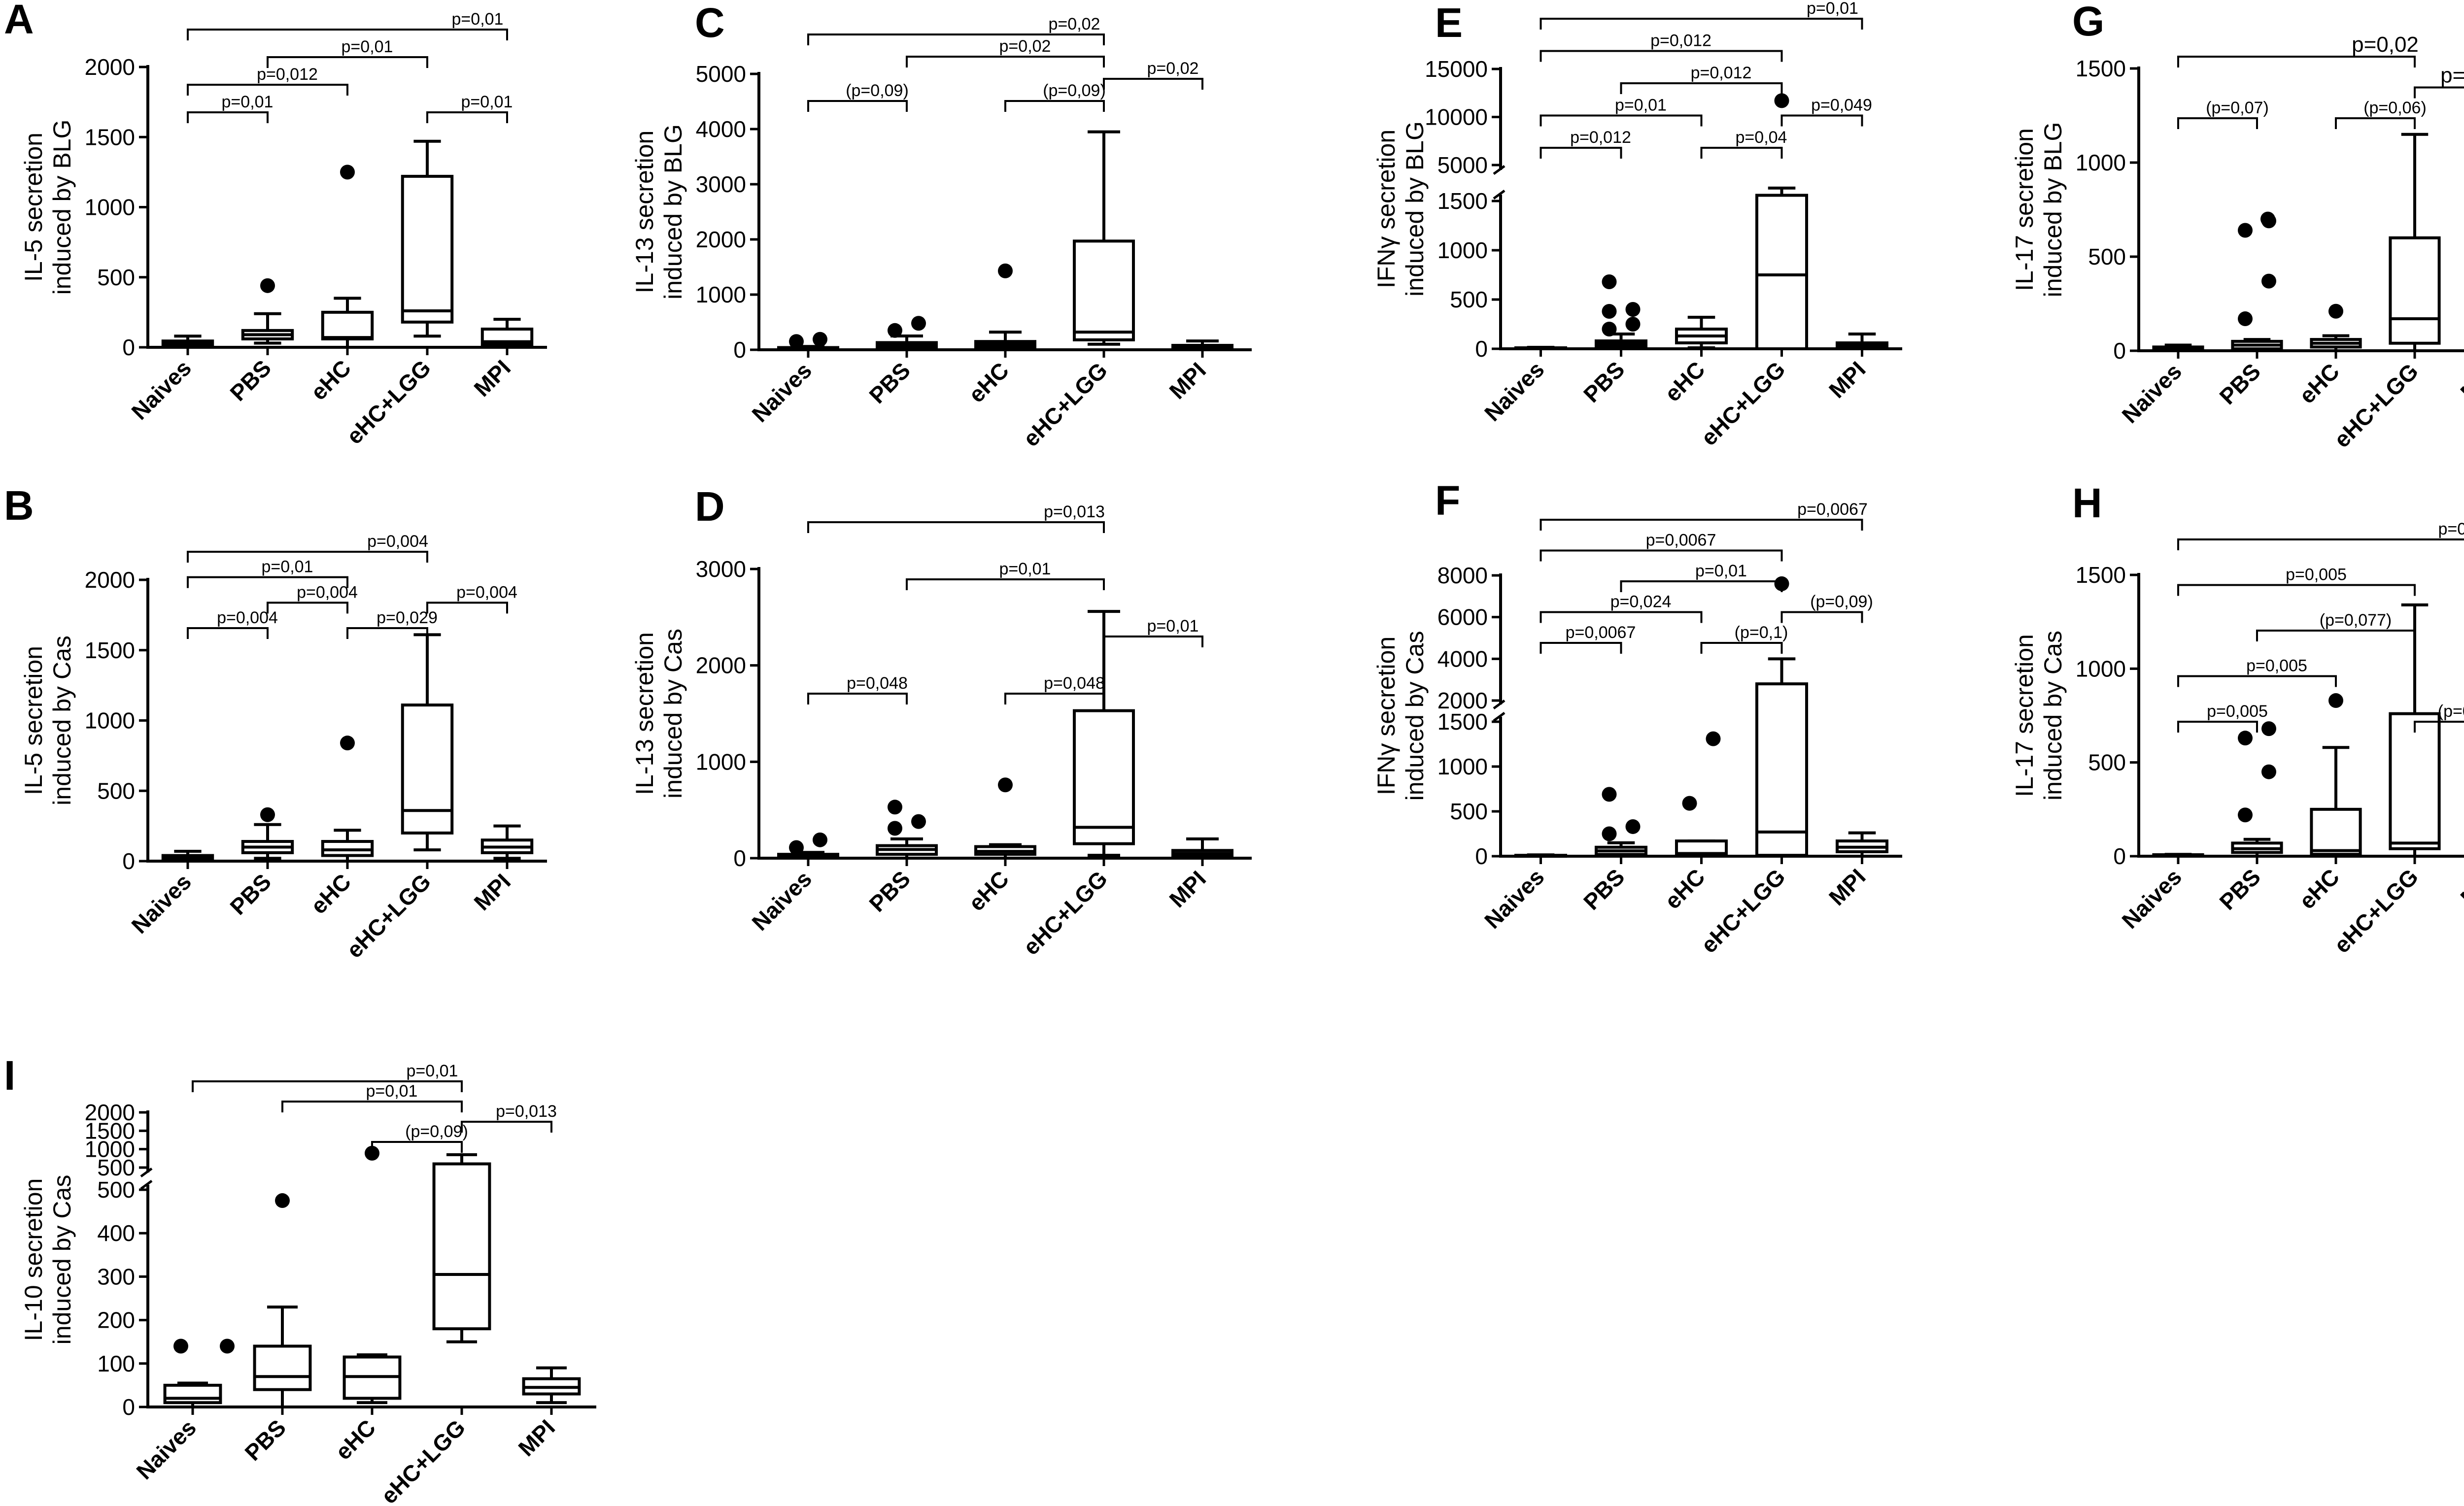 This screenshot has height=1506, width=2464. Describe the element at coordinates (1386, 209) in the screenshot. I see `y-axis-title: IFNγ secretion` at that location.